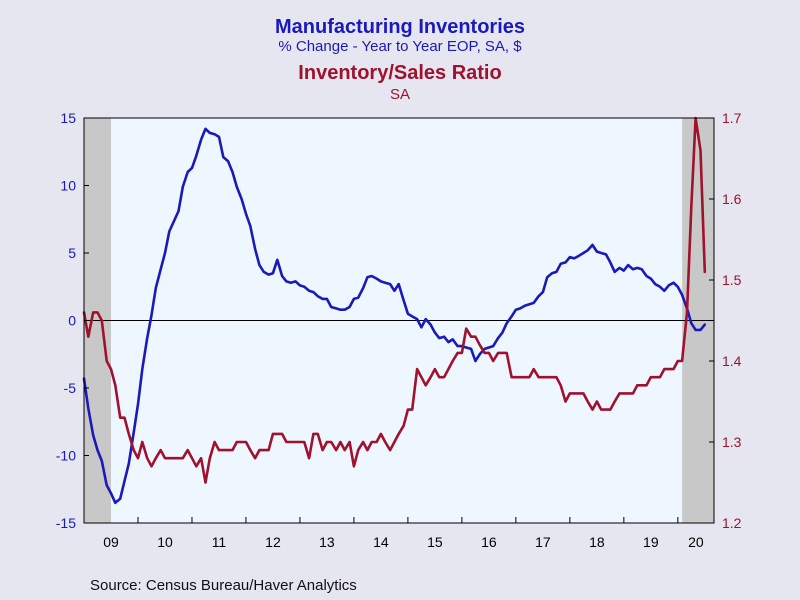 The width and height of the screenshot is (800, 600). What do you see at coordinates (597, 542) in the screenshot?
I see `x-tick-label: 18` at bounding box center [597, 542].